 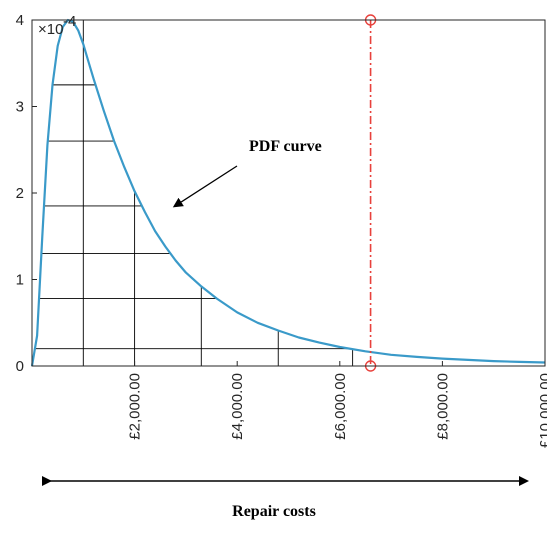 What do you see at coordinates (274, 511) in the screenshot?
I see `x-axis-label: Repair costs` at bounding box center [274, 511].